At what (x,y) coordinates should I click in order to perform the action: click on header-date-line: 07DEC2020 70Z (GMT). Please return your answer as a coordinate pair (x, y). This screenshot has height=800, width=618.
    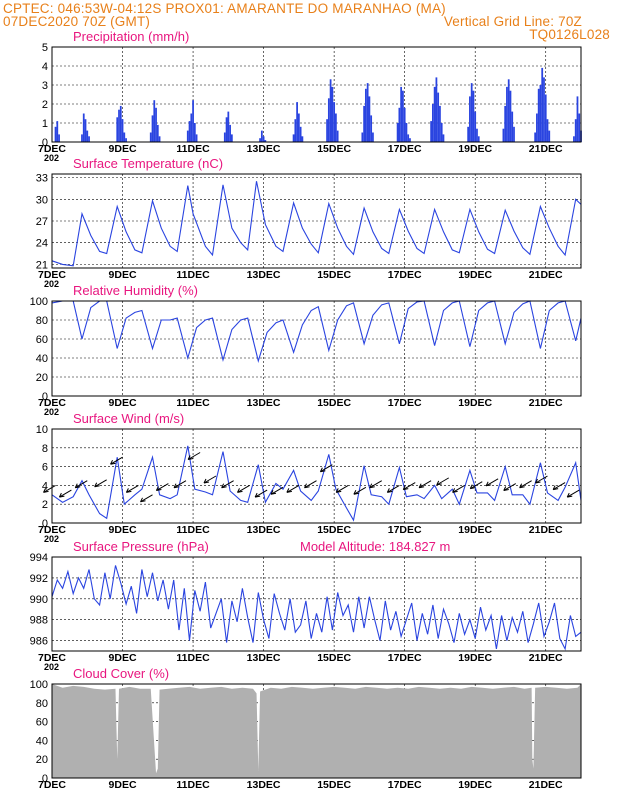
    Looking at the image, I should click on (77, 21).